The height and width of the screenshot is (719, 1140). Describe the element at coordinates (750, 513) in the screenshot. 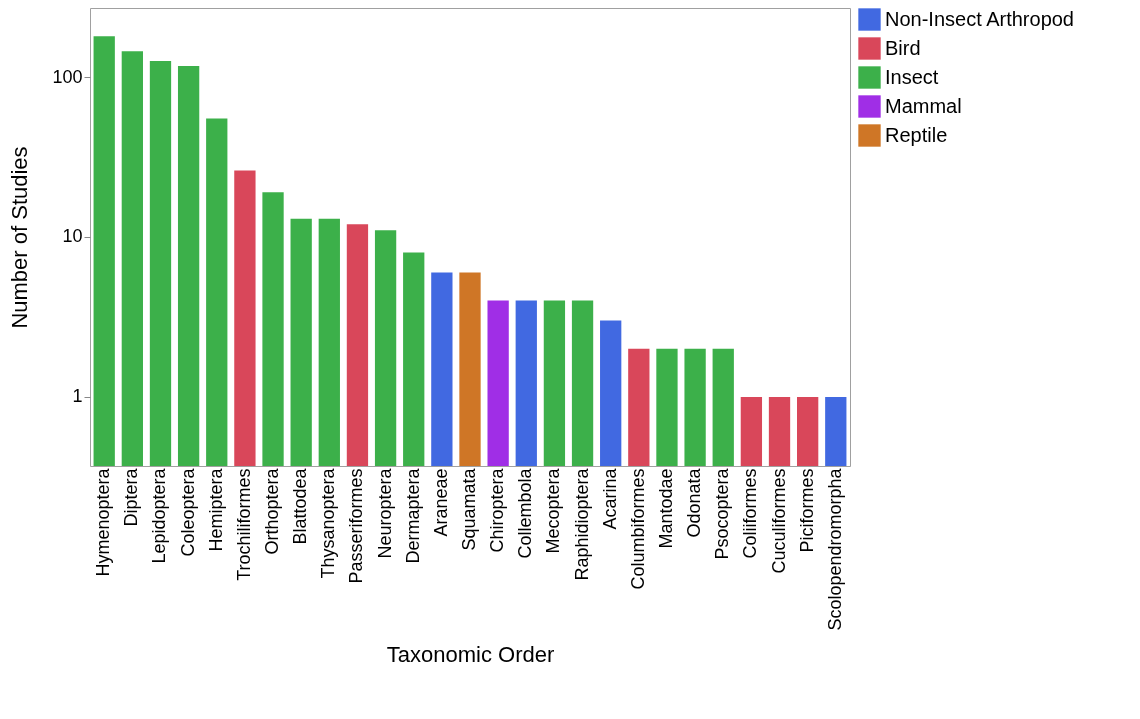

I see `x-tick-label: Coliiformes` at that location.